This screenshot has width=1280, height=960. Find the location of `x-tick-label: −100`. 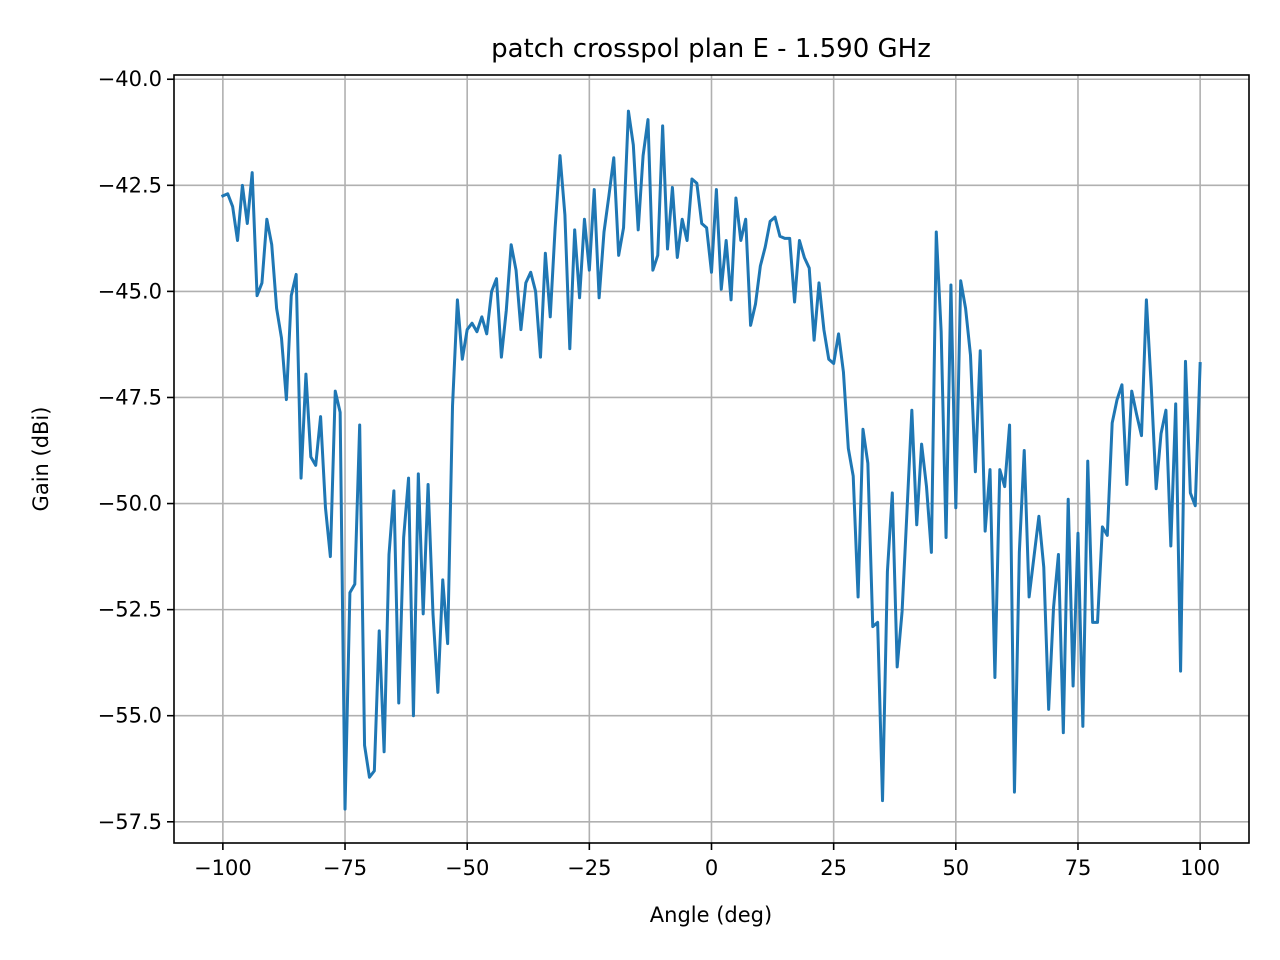

x-tick-label: −100 is located at coordinates (223, 868).